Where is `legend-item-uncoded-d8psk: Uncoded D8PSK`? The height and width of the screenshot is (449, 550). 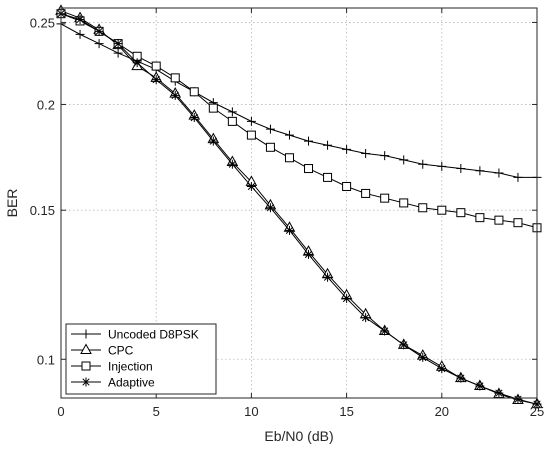
legend-item-uncoded-d8psk: Uncoded D8PSK is located at coordinates (135, 335).